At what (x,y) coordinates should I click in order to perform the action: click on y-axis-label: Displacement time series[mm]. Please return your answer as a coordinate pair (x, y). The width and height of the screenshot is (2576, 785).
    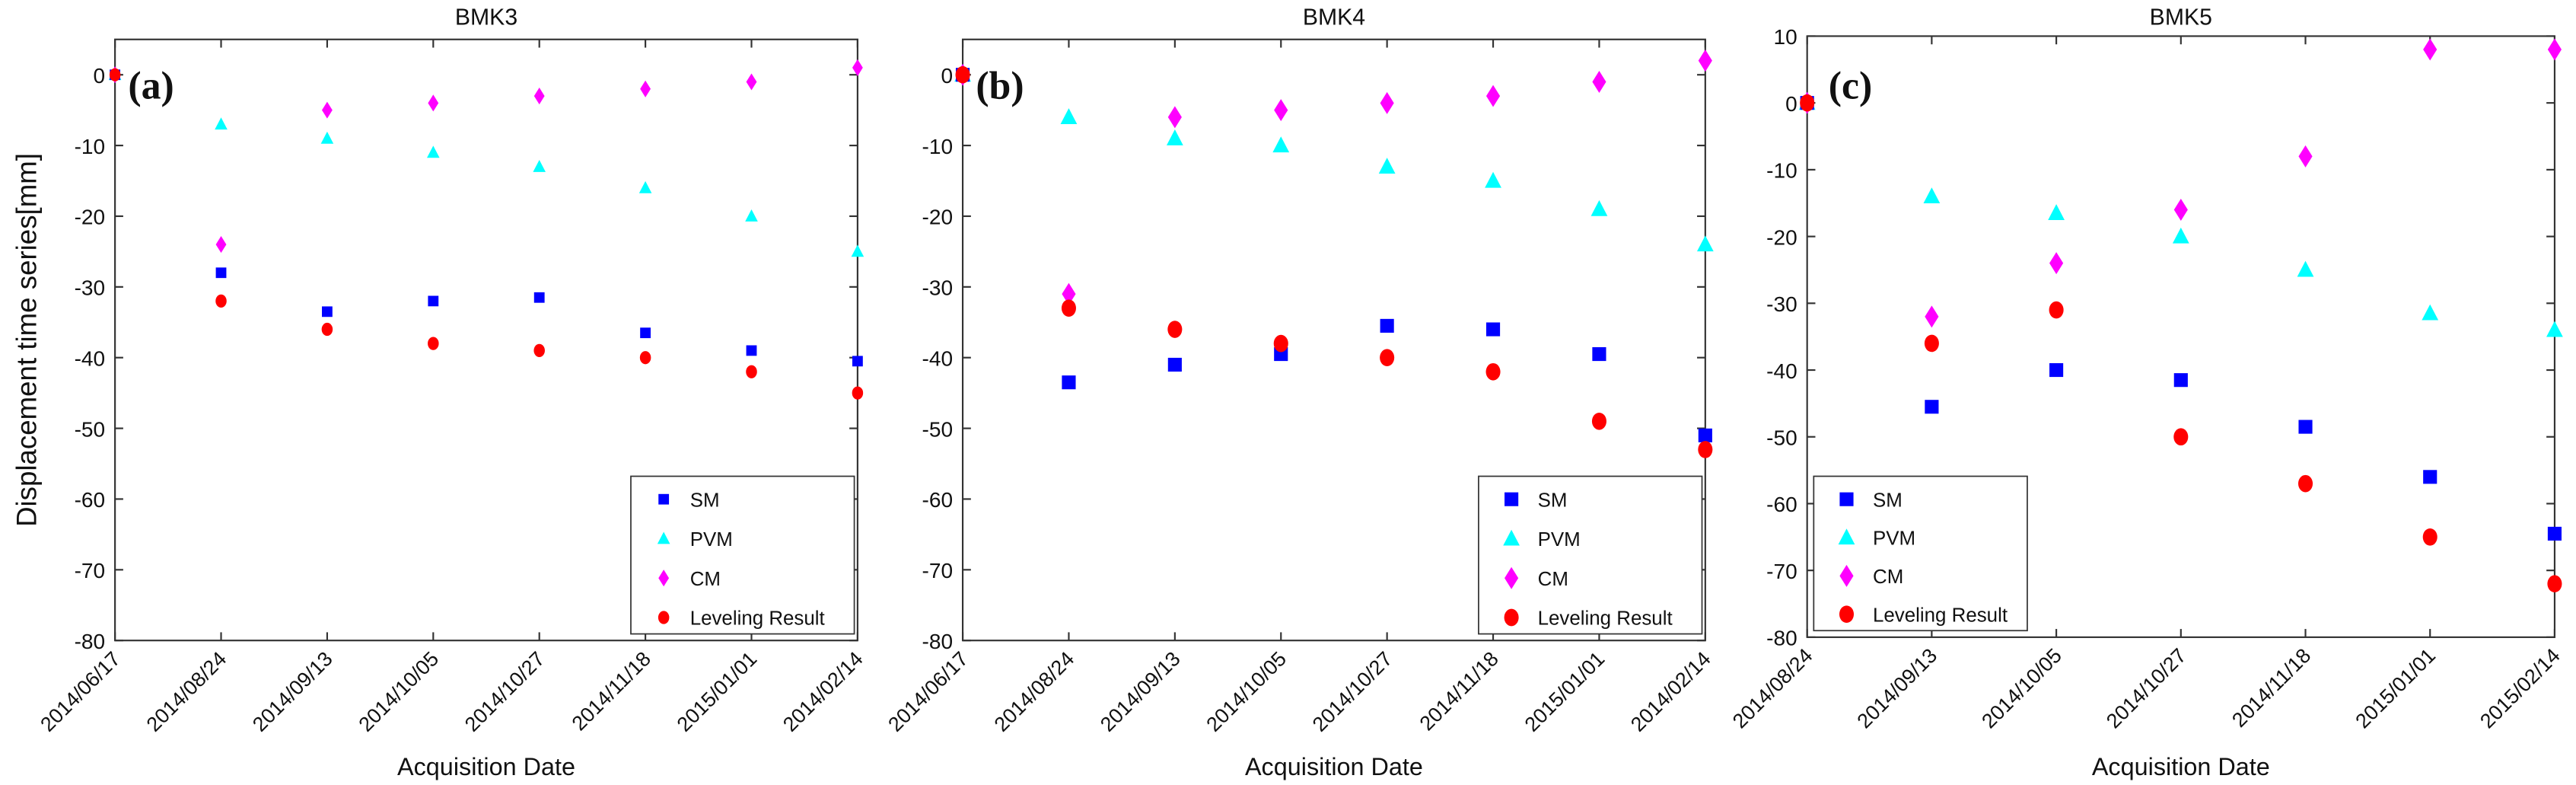
    Looking at the image, I should click on (26, 340).